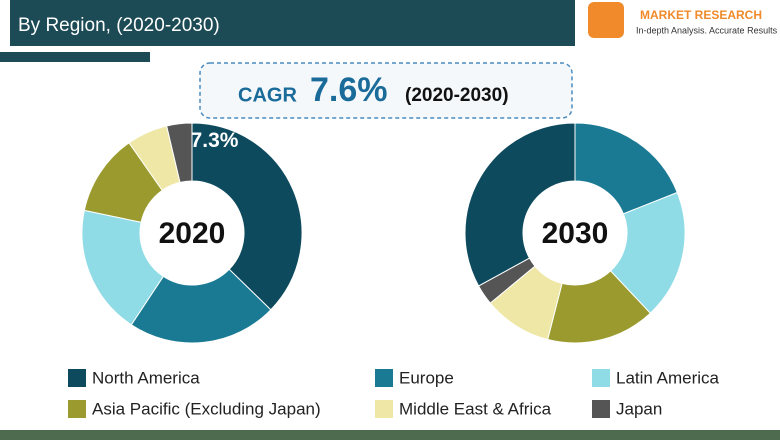 This screenshot has height=440, width=780. I want to click on footer-bar, so click(390, 435).